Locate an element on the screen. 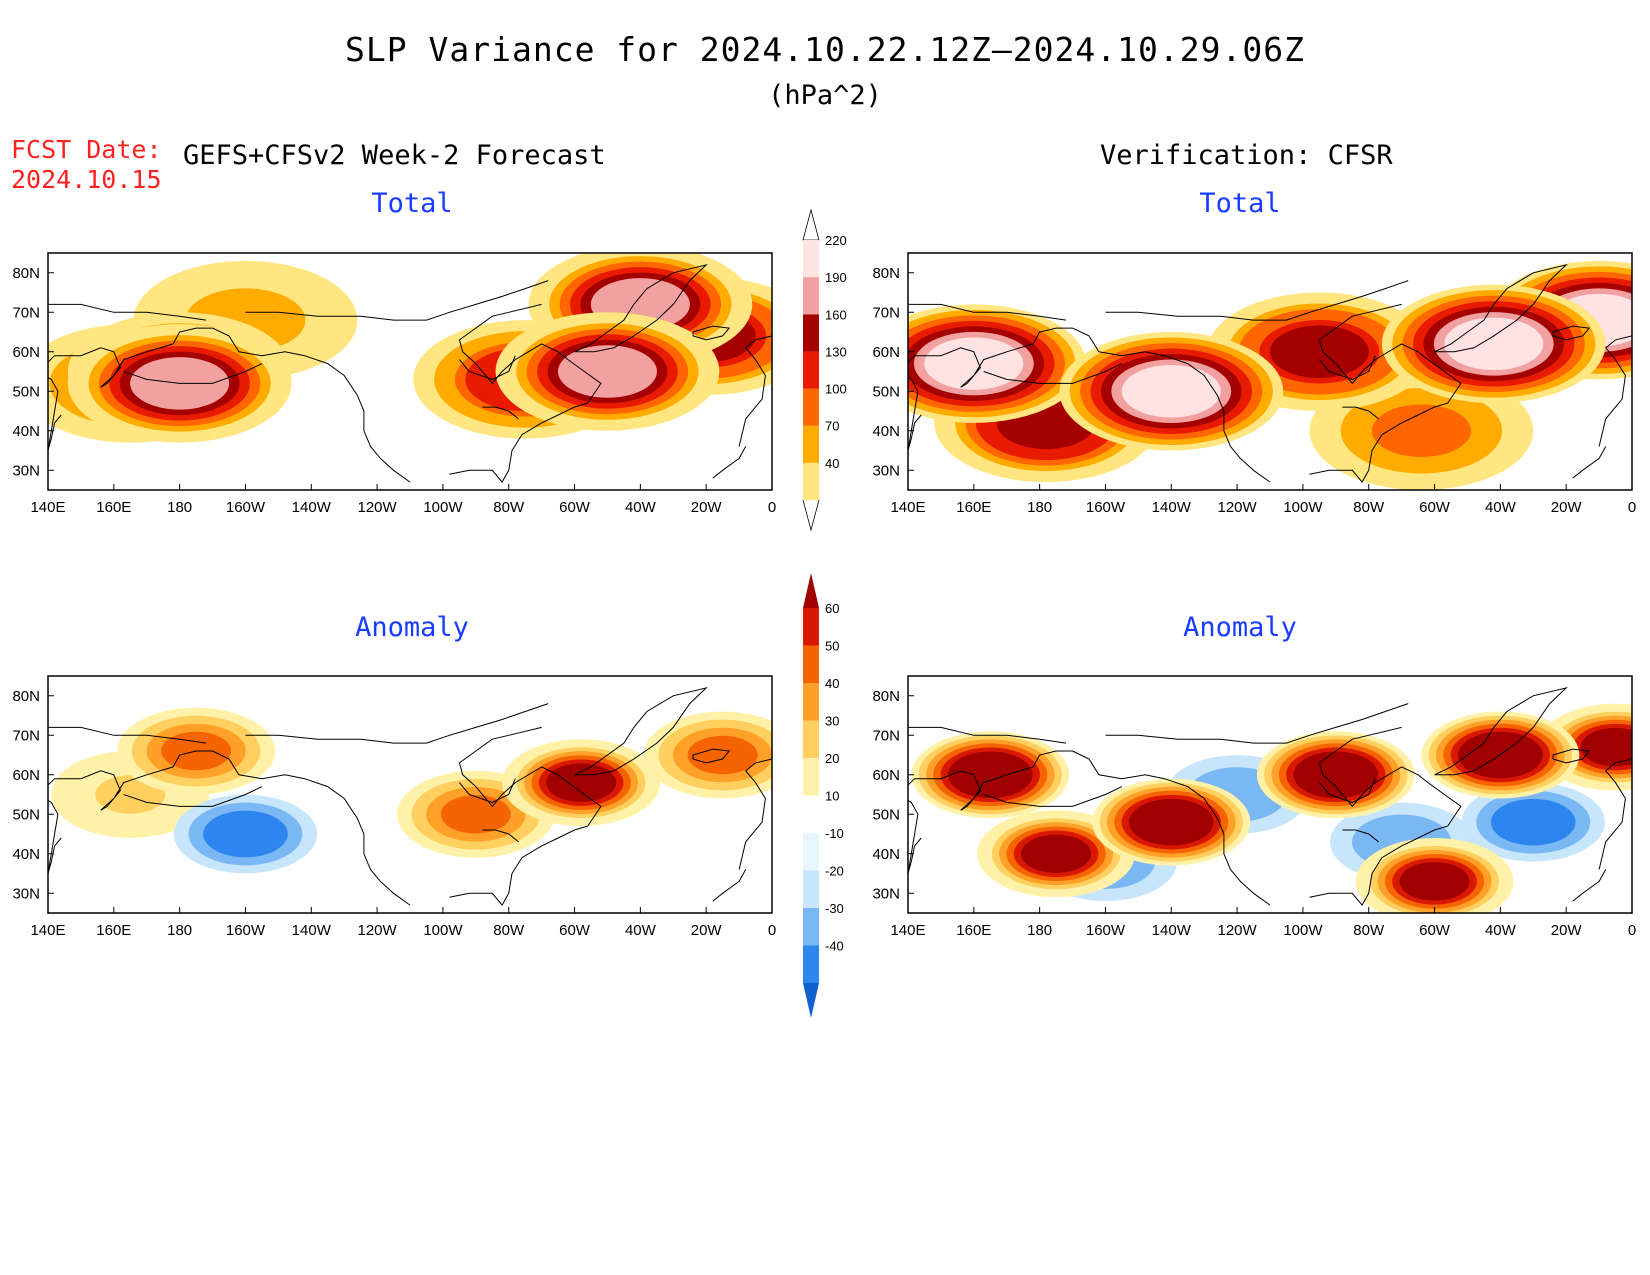 This screenshot has width=1650, height=1275. forecast-title: GEFS+CFSv2 Week-2 Forecast is located at coordinates (394, 155).